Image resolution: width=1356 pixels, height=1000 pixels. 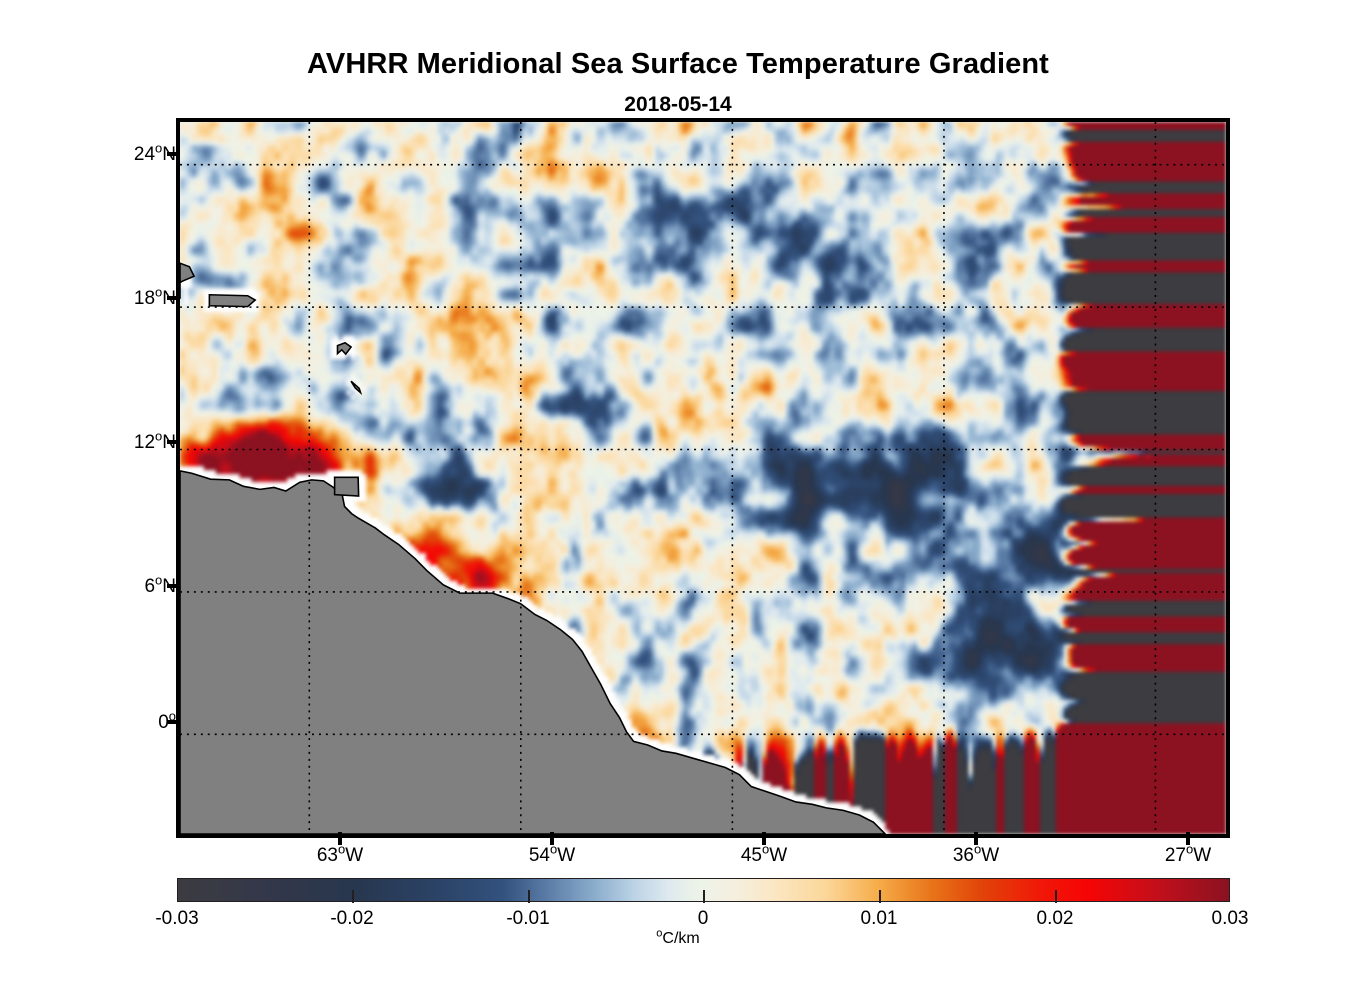 I want to click on xtick-label-2: 45oW, so click(x=764, y=853).